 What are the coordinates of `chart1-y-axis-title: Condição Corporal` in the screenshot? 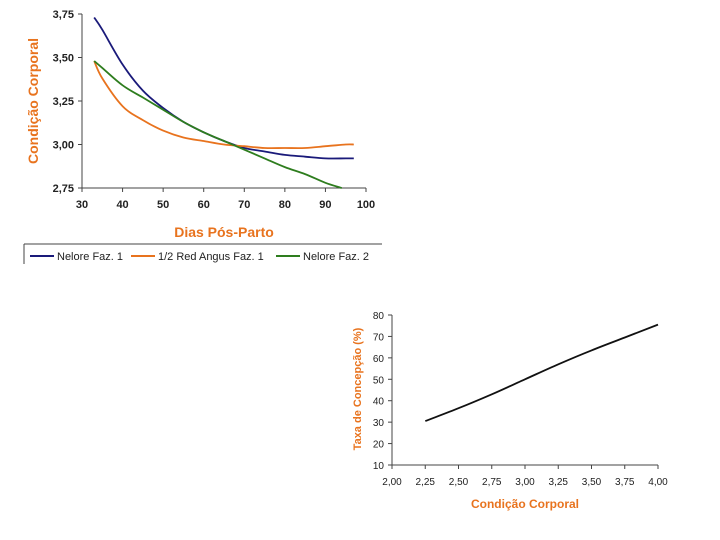 It's located at (33, 101).